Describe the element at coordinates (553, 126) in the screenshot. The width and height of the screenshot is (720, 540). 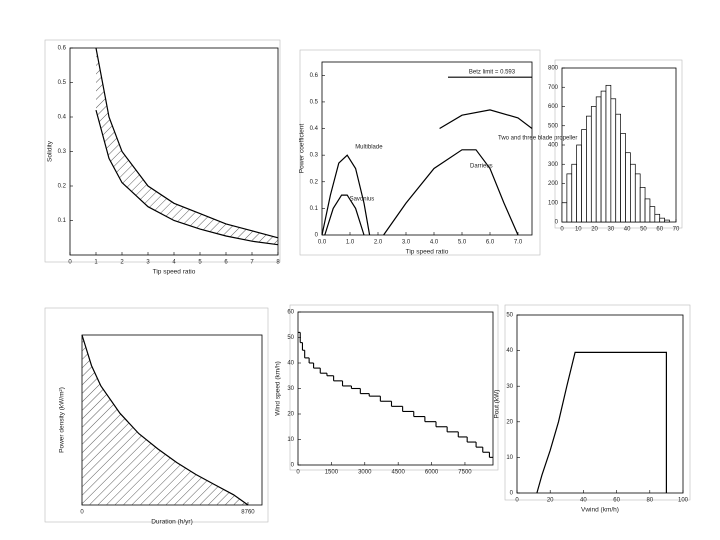
I see `y-tick-label: 500` at that location.